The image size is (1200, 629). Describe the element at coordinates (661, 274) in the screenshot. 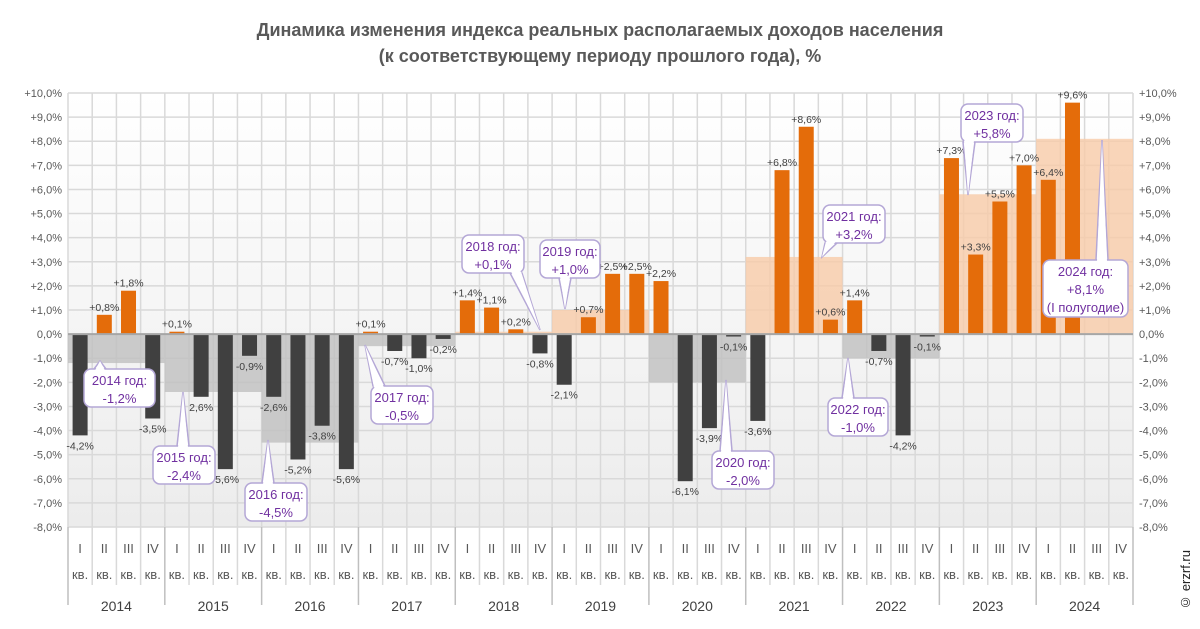

I see `data-label: +2,2%` at that location.